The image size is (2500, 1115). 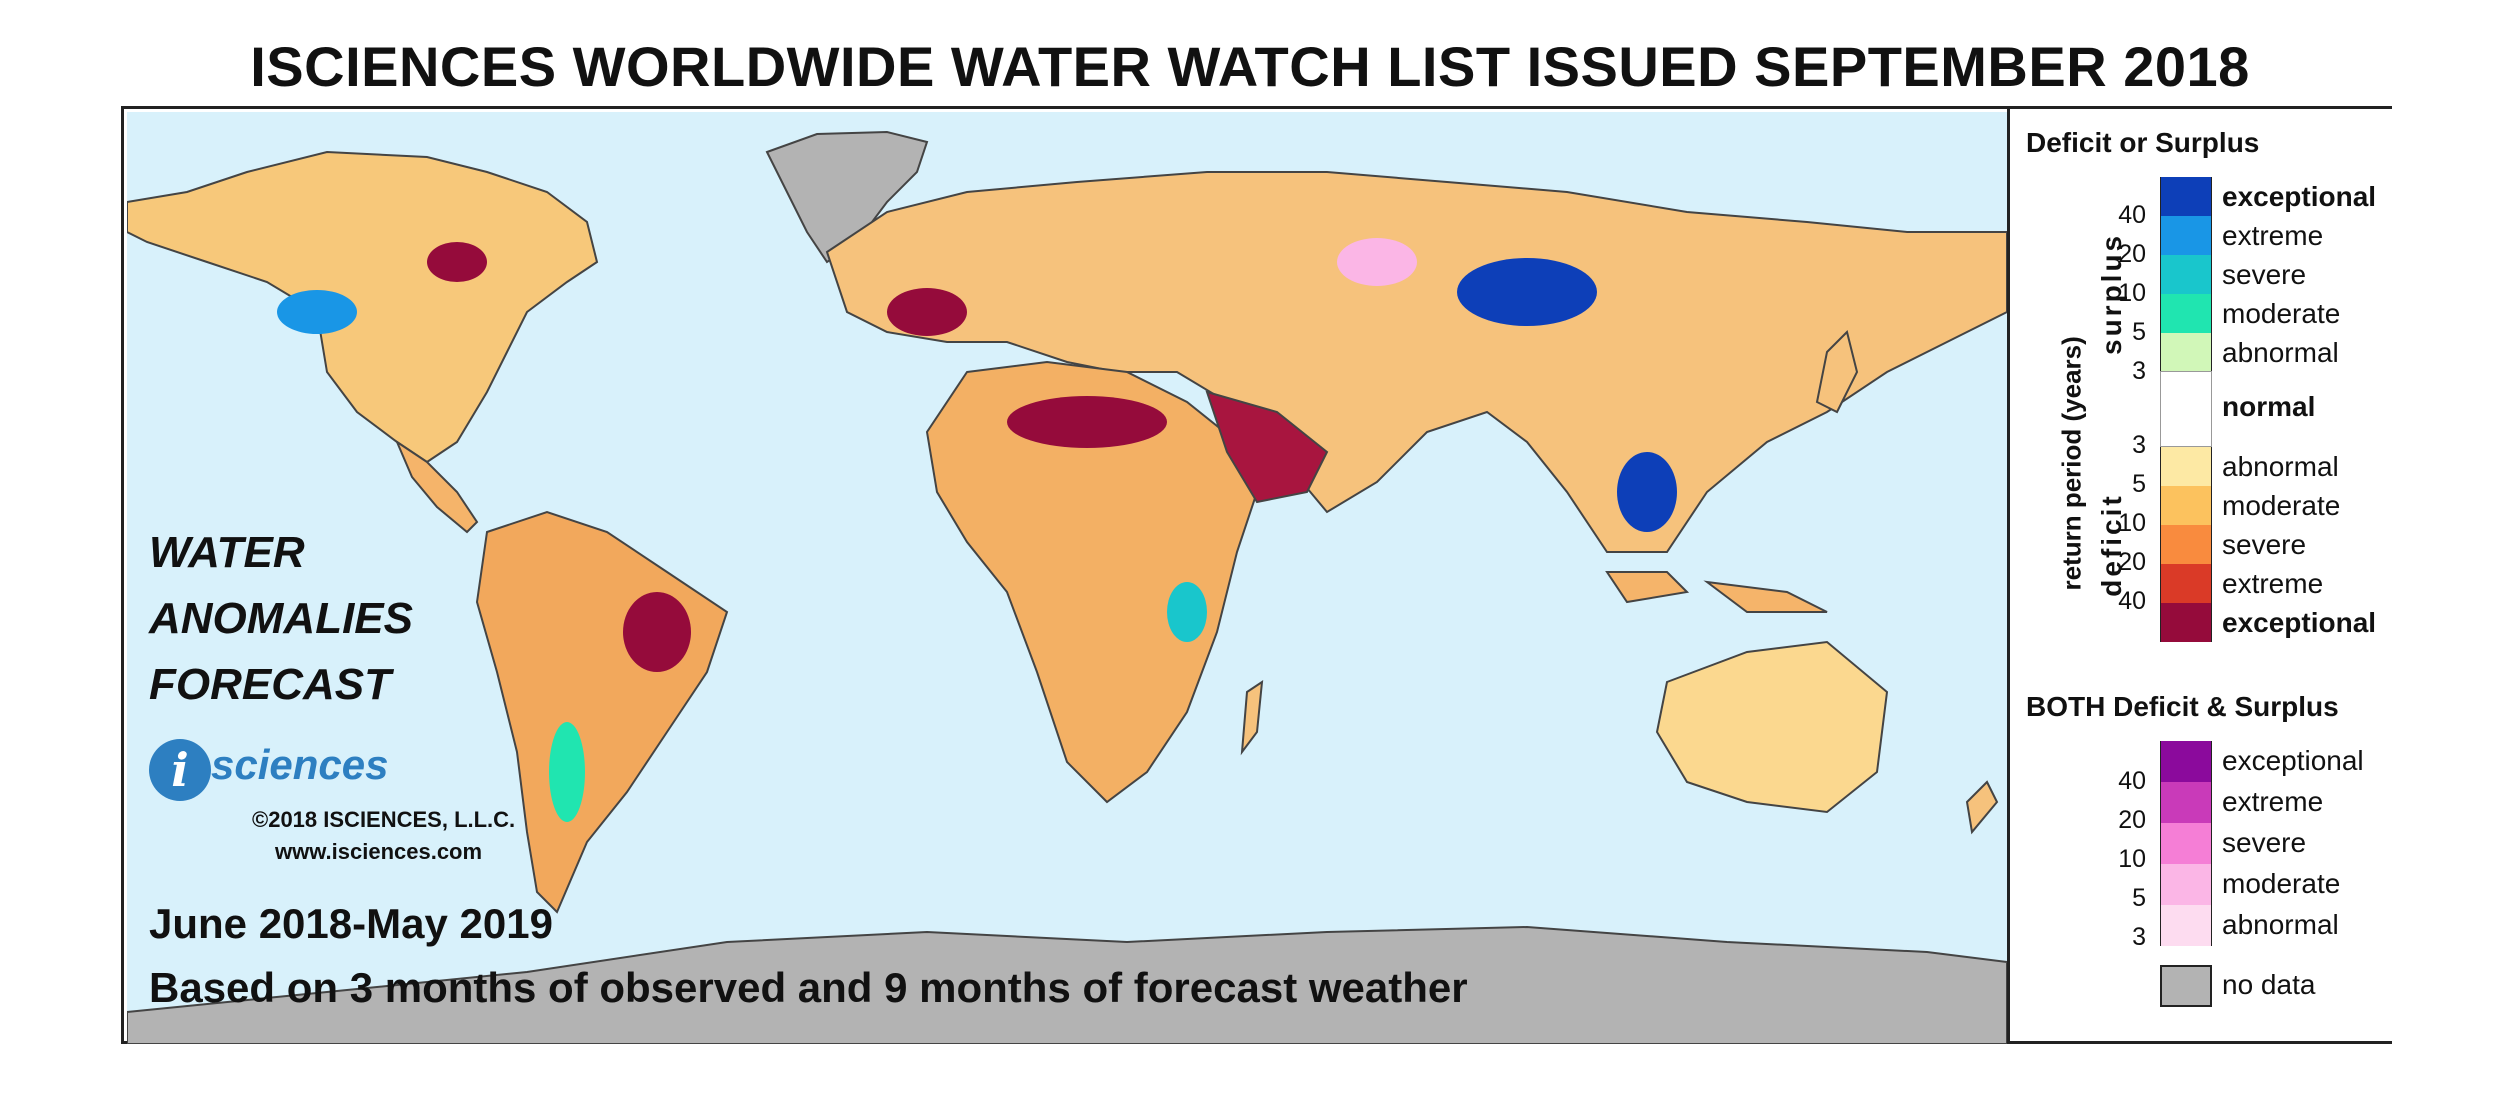 What do you see at coordinates (2182, 706) in the screenshot?
I see `legend-heading-both: BOTH Deficit & Surplus` at bounding box center [2182, 706].